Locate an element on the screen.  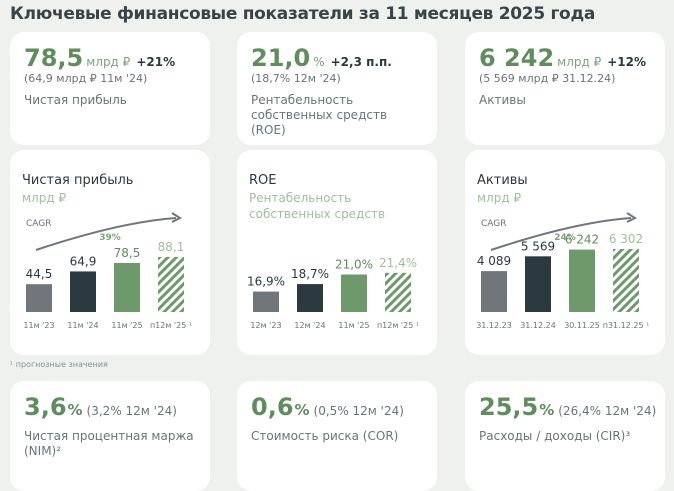
kpi-label: Активы is located at coordinates (502, 100).